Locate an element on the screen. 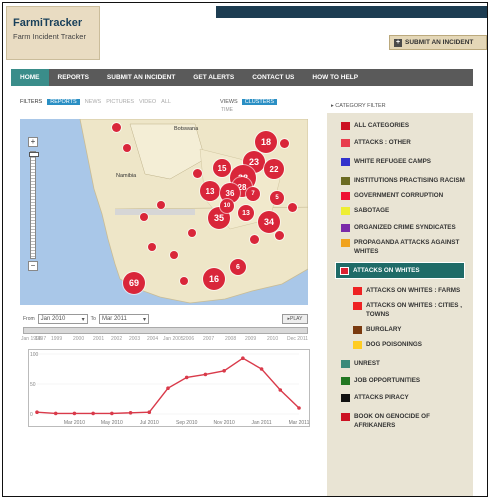 This screenshot has height=499, width=490. zoom-in-button: + is located at coordinates (33, 142).